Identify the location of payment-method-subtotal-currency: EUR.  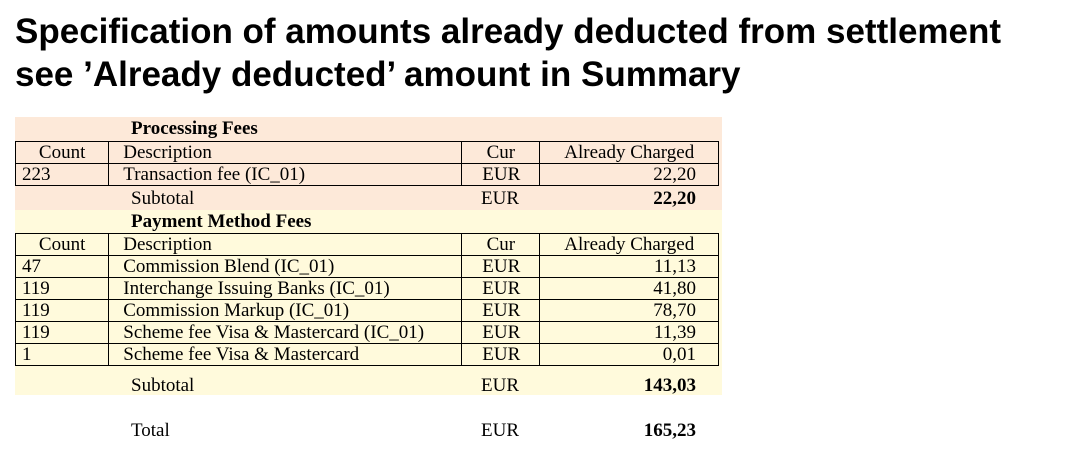
(500, 385).